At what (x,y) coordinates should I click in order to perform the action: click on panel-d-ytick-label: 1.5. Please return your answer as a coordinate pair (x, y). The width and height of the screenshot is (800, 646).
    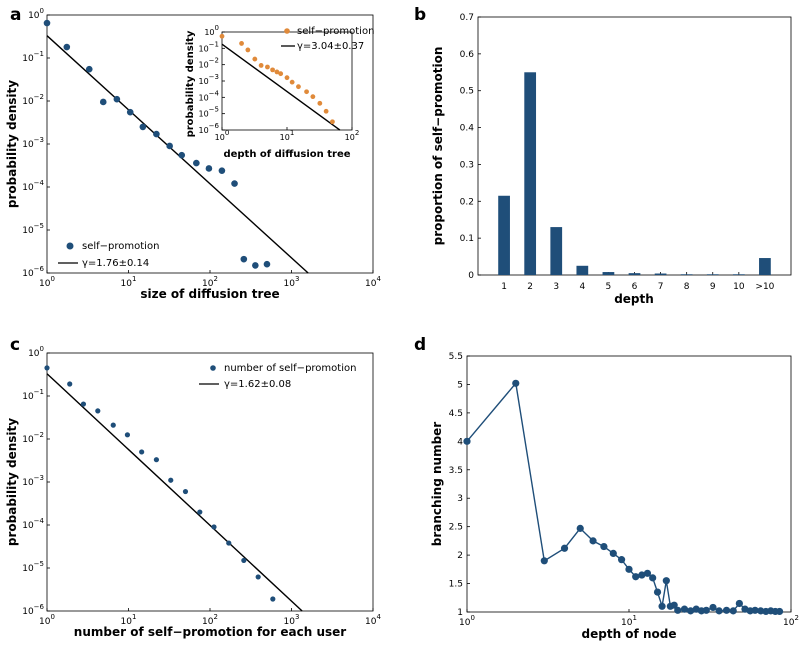
    Looking at the image, I should click on (456, 585).